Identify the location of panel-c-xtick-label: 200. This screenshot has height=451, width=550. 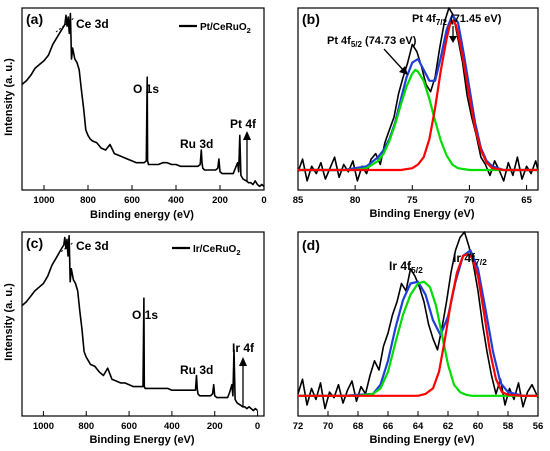
(215, 426).